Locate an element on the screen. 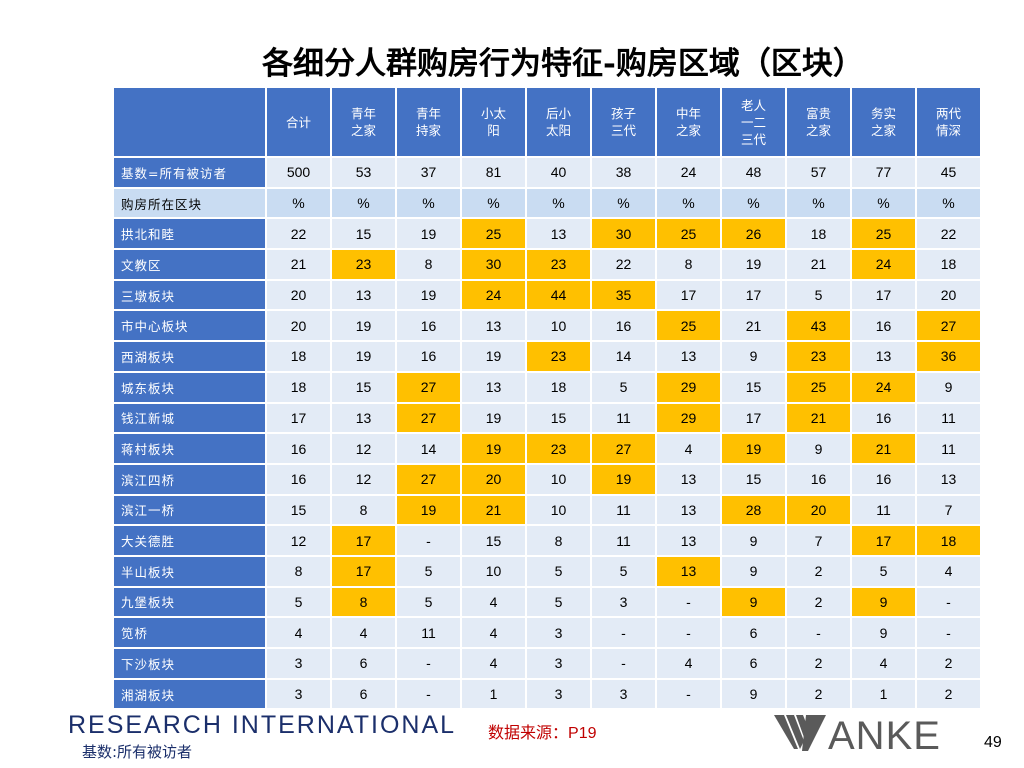 The image size is (1024, 768). data-cell: 8 is located at coordinates (298, 571).